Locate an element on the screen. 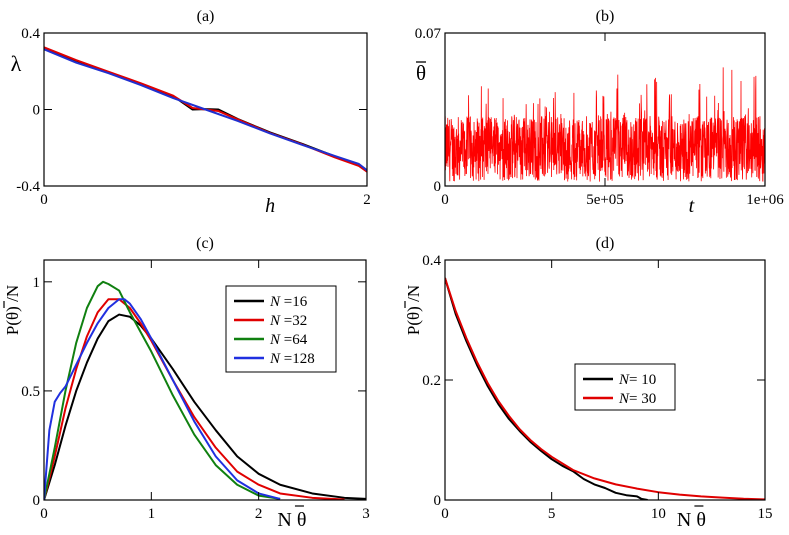  xtick-label-b-2: 1e+06 is located at coordinates (765, 200).